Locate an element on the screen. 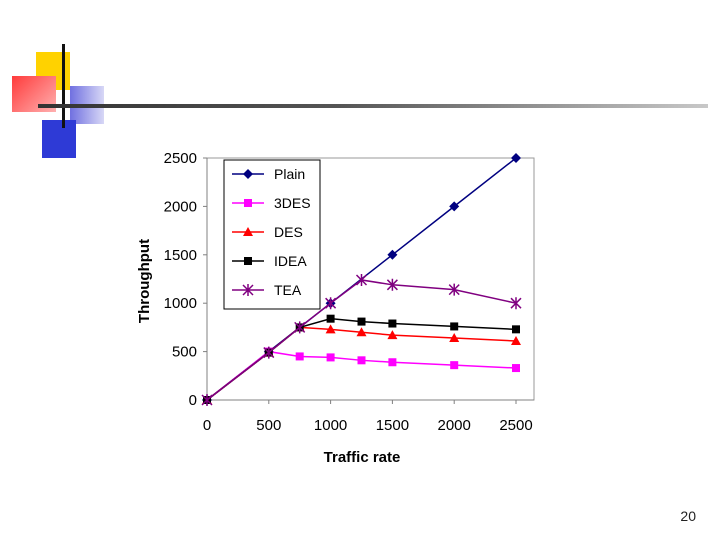  legend-box is located at coordinates (272, 234).